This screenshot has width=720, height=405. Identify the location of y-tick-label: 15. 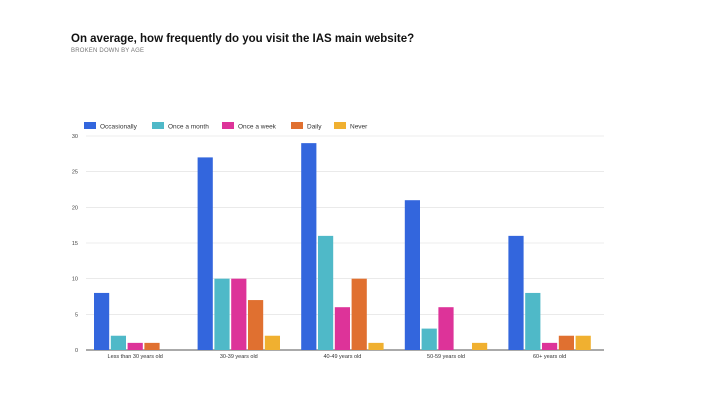
(75, 244).